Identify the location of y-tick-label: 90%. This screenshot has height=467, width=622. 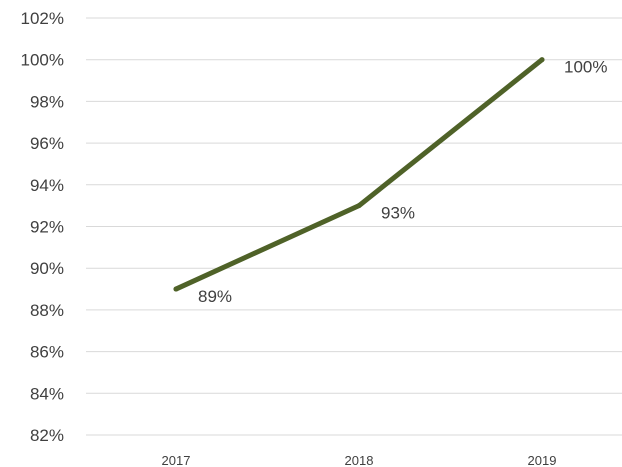
(47, 268).